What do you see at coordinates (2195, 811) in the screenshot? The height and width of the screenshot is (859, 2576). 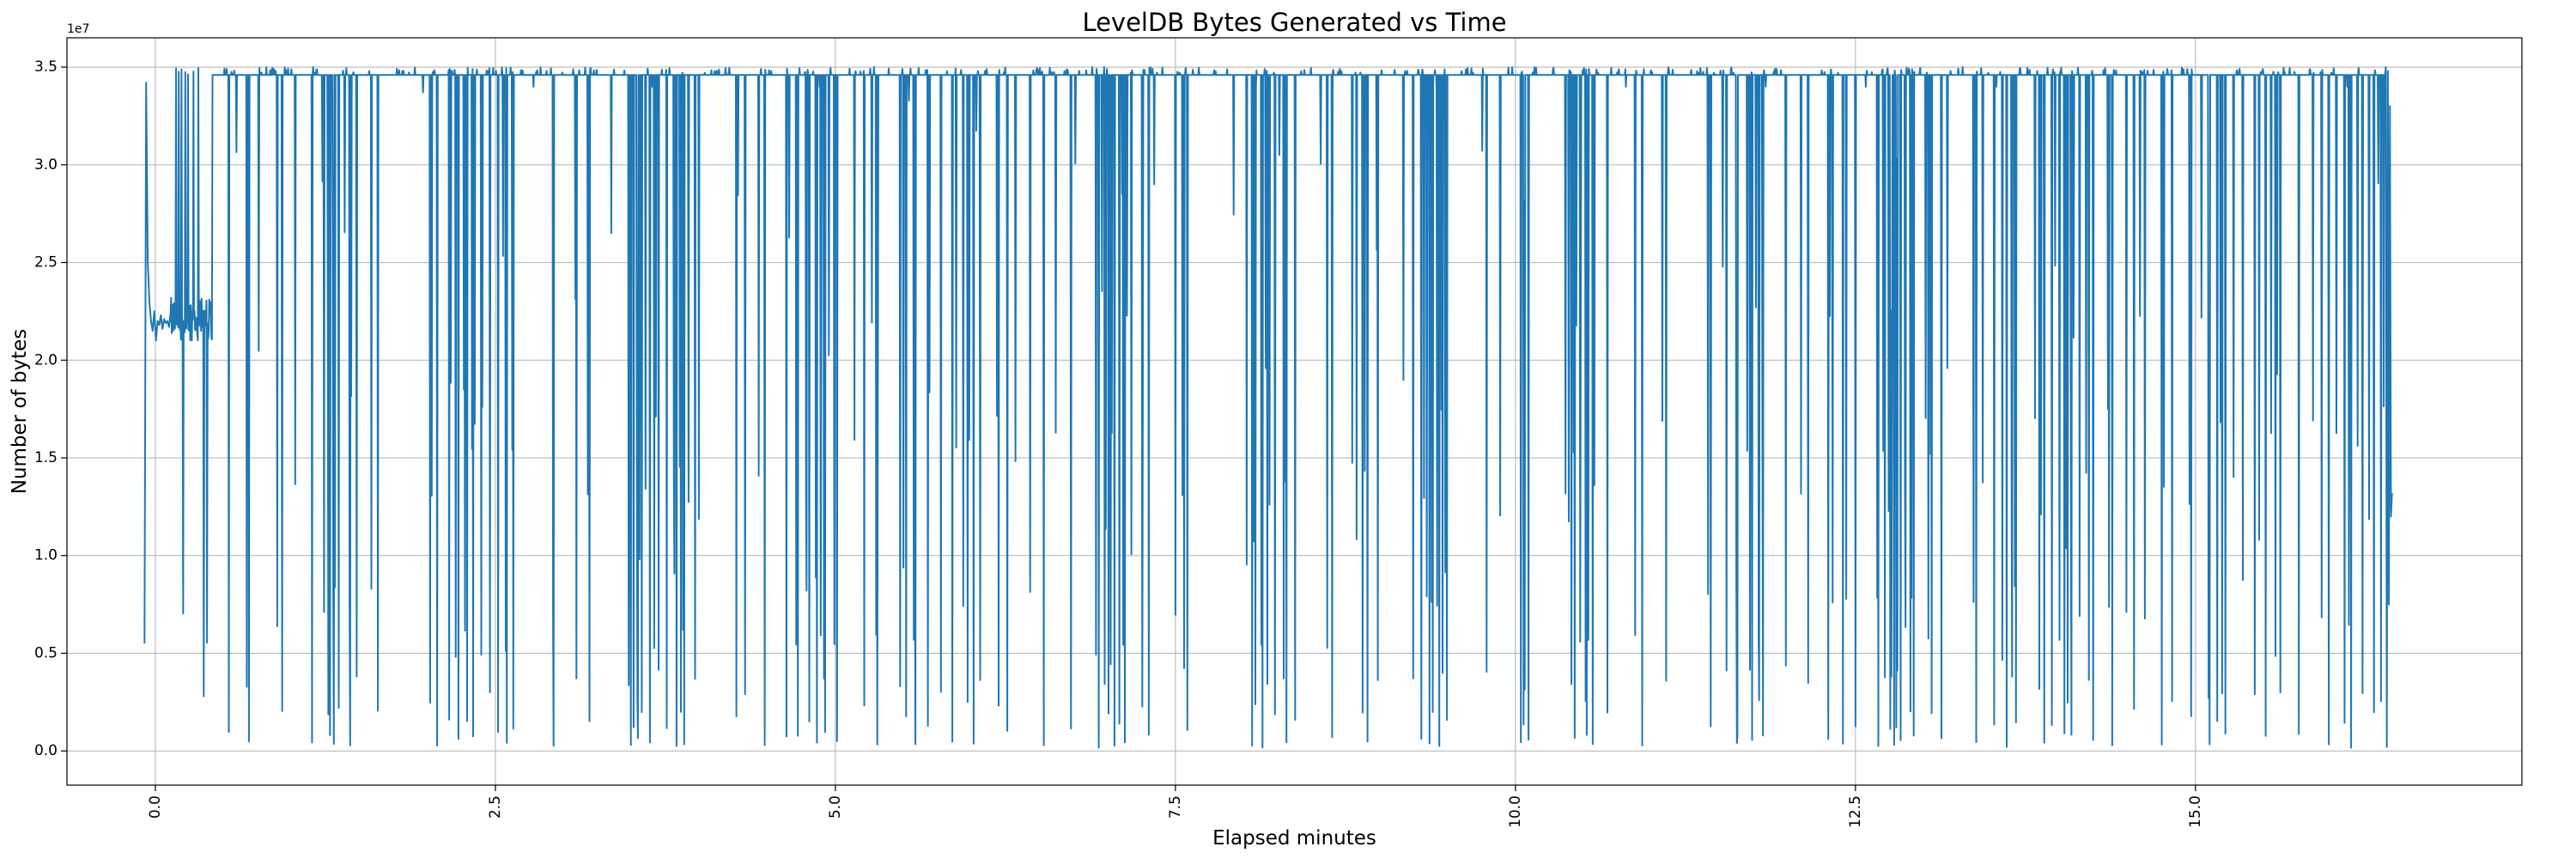 I see `x-tick-label: 15.0` at bounding box center [2195, 811].